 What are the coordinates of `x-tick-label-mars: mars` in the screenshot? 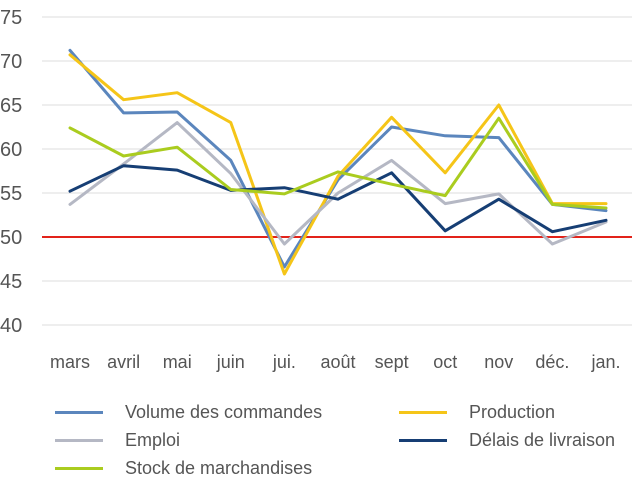 It's located at (70, 362).